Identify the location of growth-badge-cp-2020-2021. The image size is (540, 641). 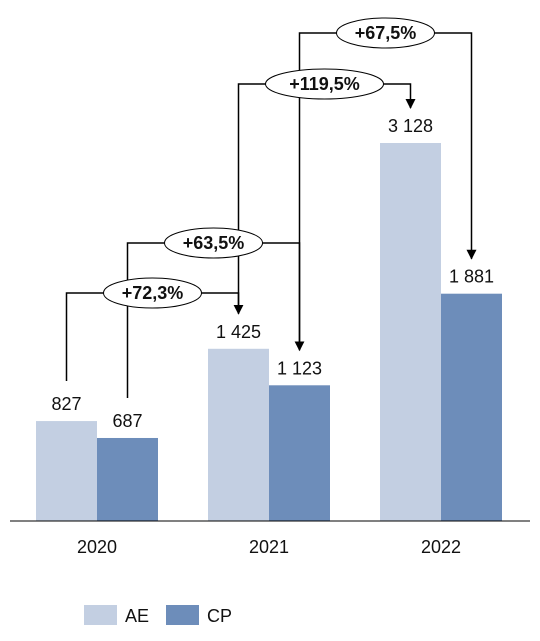
(213, 243).